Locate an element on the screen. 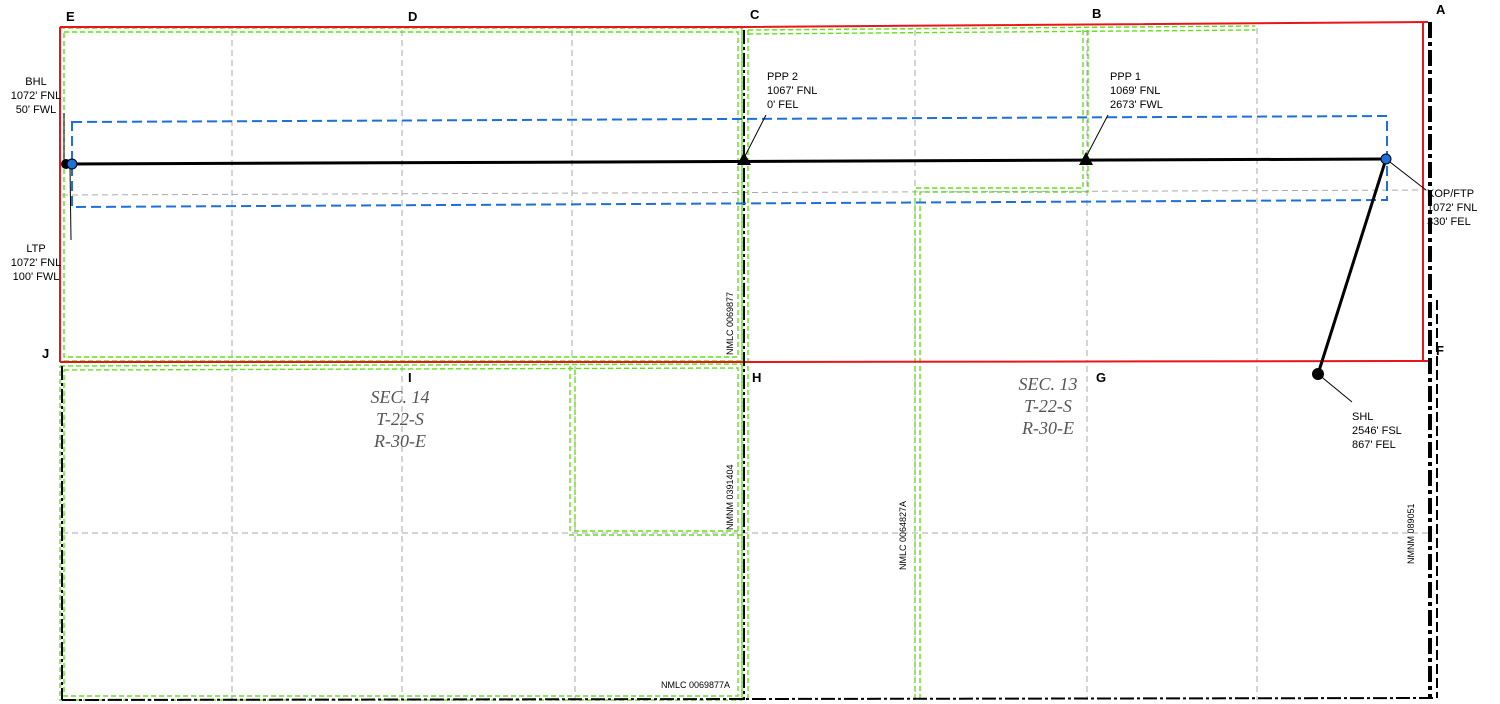 The height and width of the screenshot is (704, 1500). corner-a: A is located at coordinates (1441, 9).